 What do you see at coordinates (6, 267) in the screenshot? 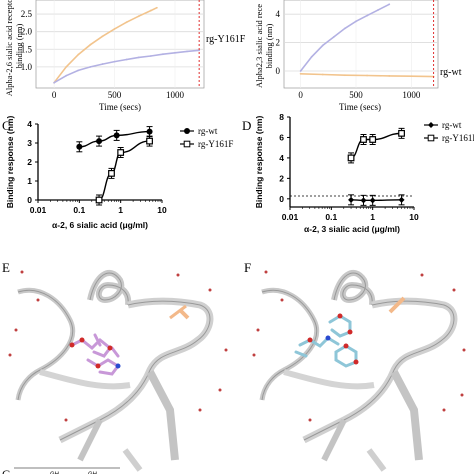
I see `panel-e-letter: E` at bounding box center [6, 267].